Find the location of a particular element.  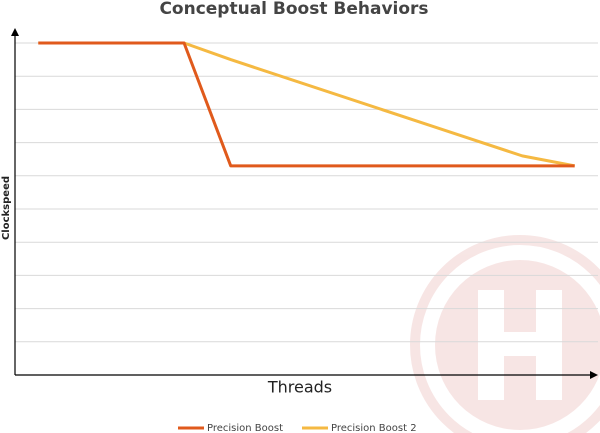

legend-label: Precision Boost is located at coordinates (245, 428).